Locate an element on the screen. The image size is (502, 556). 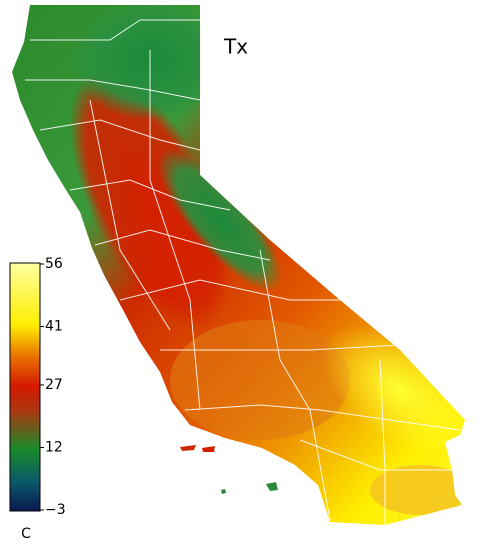
map-title: Tx is located at coordinates (235, 47).